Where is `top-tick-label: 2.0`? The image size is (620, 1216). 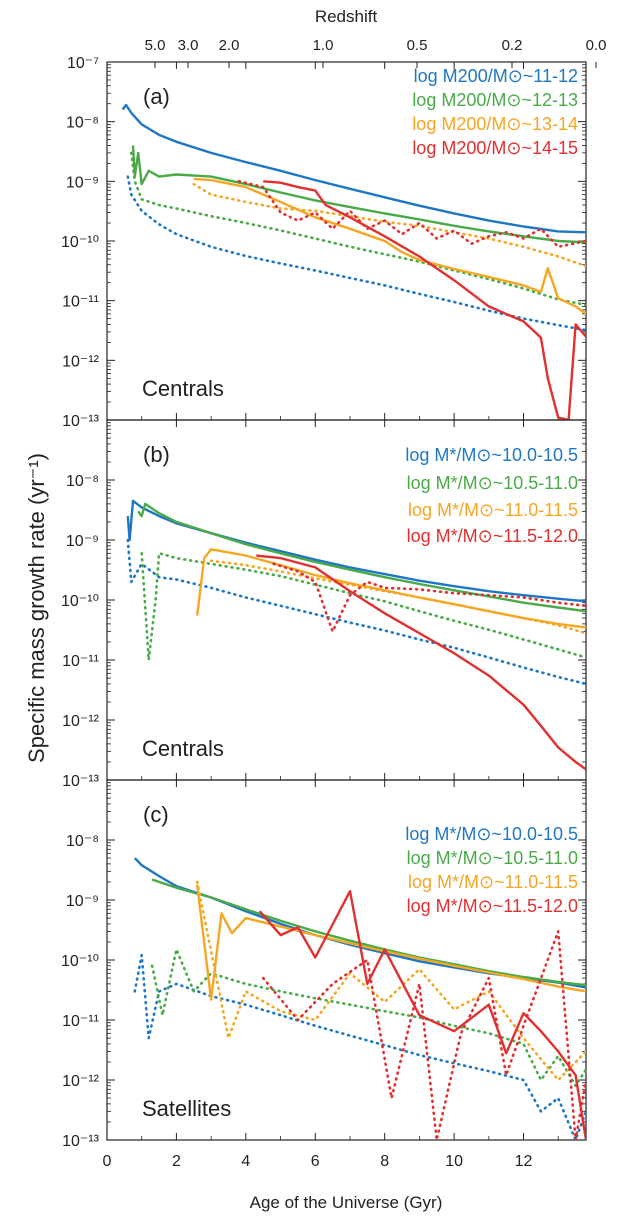 top-tick-label: 2.0 is located at coordinates (229, 45).